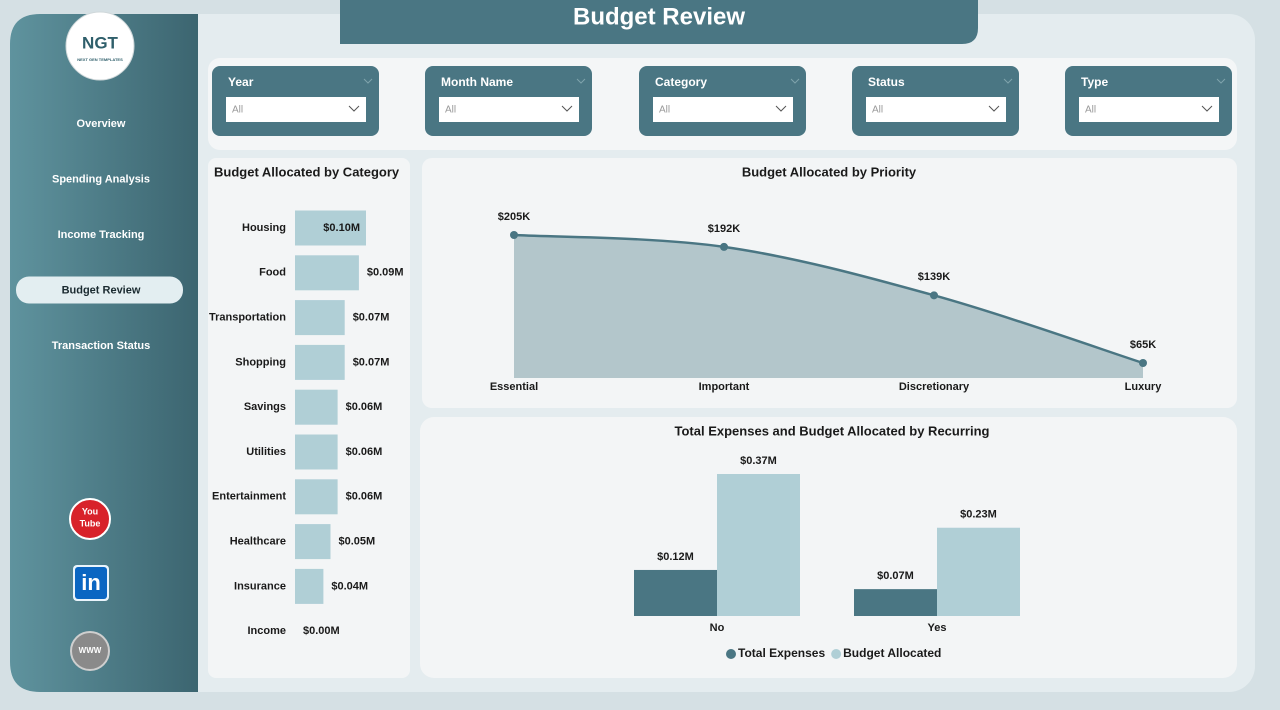 This screenshot has height=710, width=1280. Describe the element at coordinates (249, 497) in the screenshot. I see `category-label: Entertainment` at that location.